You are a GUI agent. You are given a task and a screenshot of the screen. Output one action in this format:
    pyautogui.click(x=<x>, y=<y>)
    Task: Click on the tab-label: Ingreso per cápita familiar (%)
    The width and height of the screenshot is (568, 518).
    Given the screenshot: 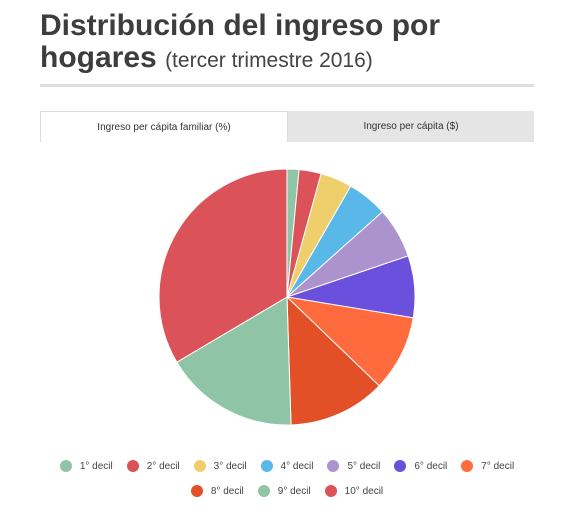 What is the action you would take?
    pyautogui.click(x=164, y=127)
    